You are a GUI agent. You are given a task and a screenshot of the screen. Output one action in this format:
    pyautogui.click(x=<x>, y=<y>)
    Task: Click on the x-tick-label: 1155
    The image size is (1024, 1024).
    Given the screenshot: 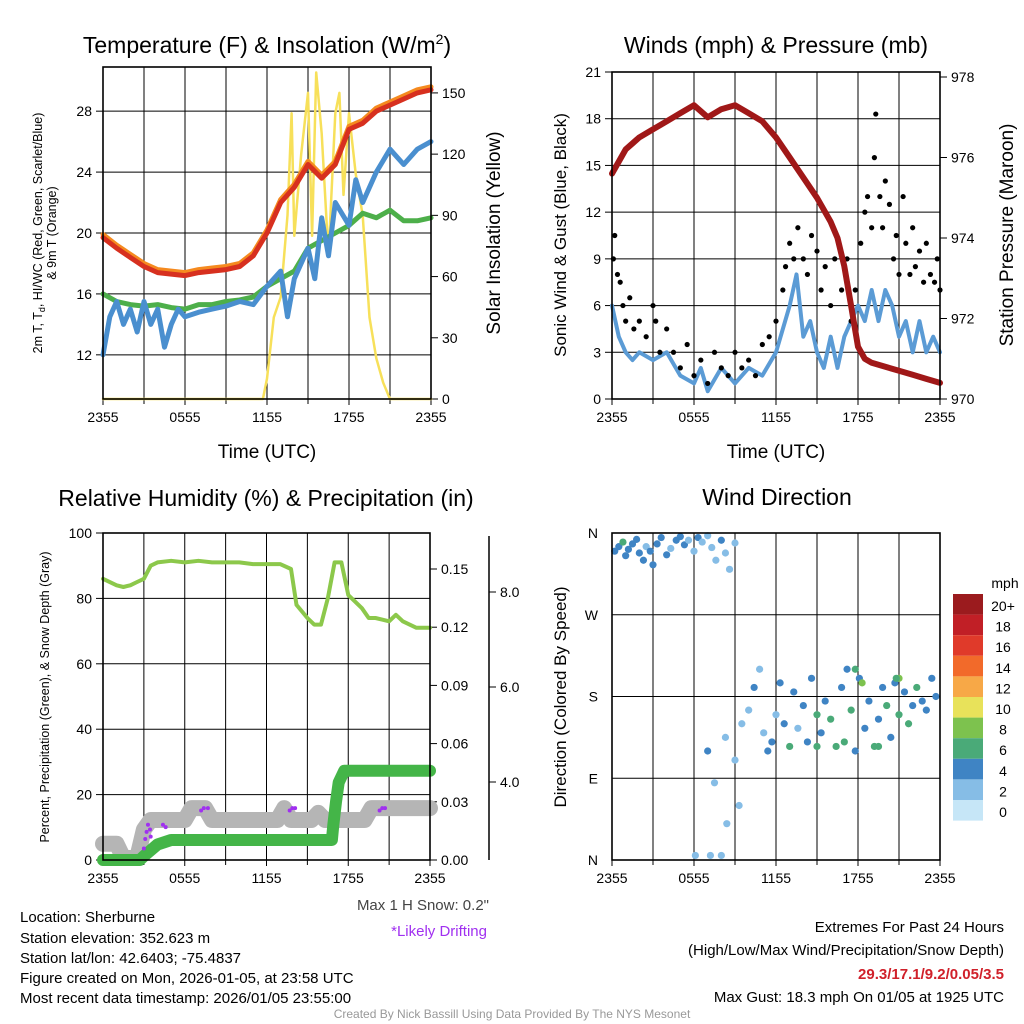 What is the action you would take?
    pyautogui.click(x=776, y=878)
    